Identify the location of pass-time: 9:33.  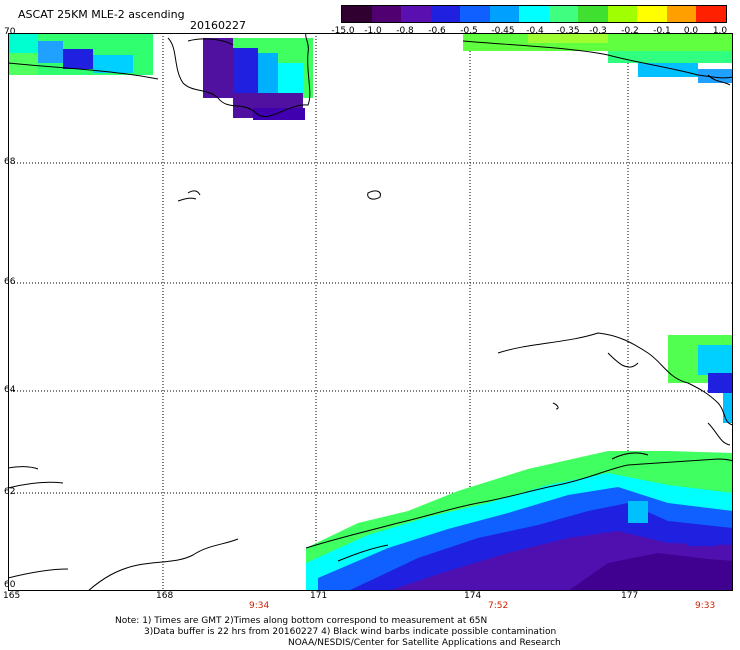
(705, 606).